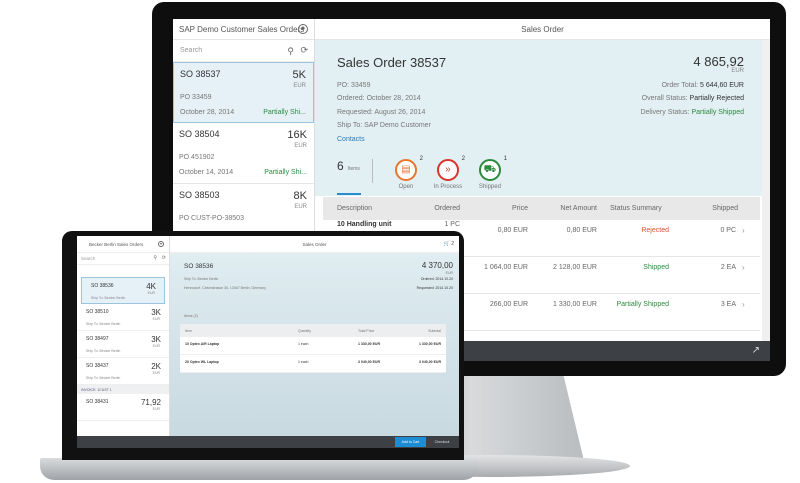  I want to click on cell-item: 10 Optex A/R Laptop, so click(202, 344).